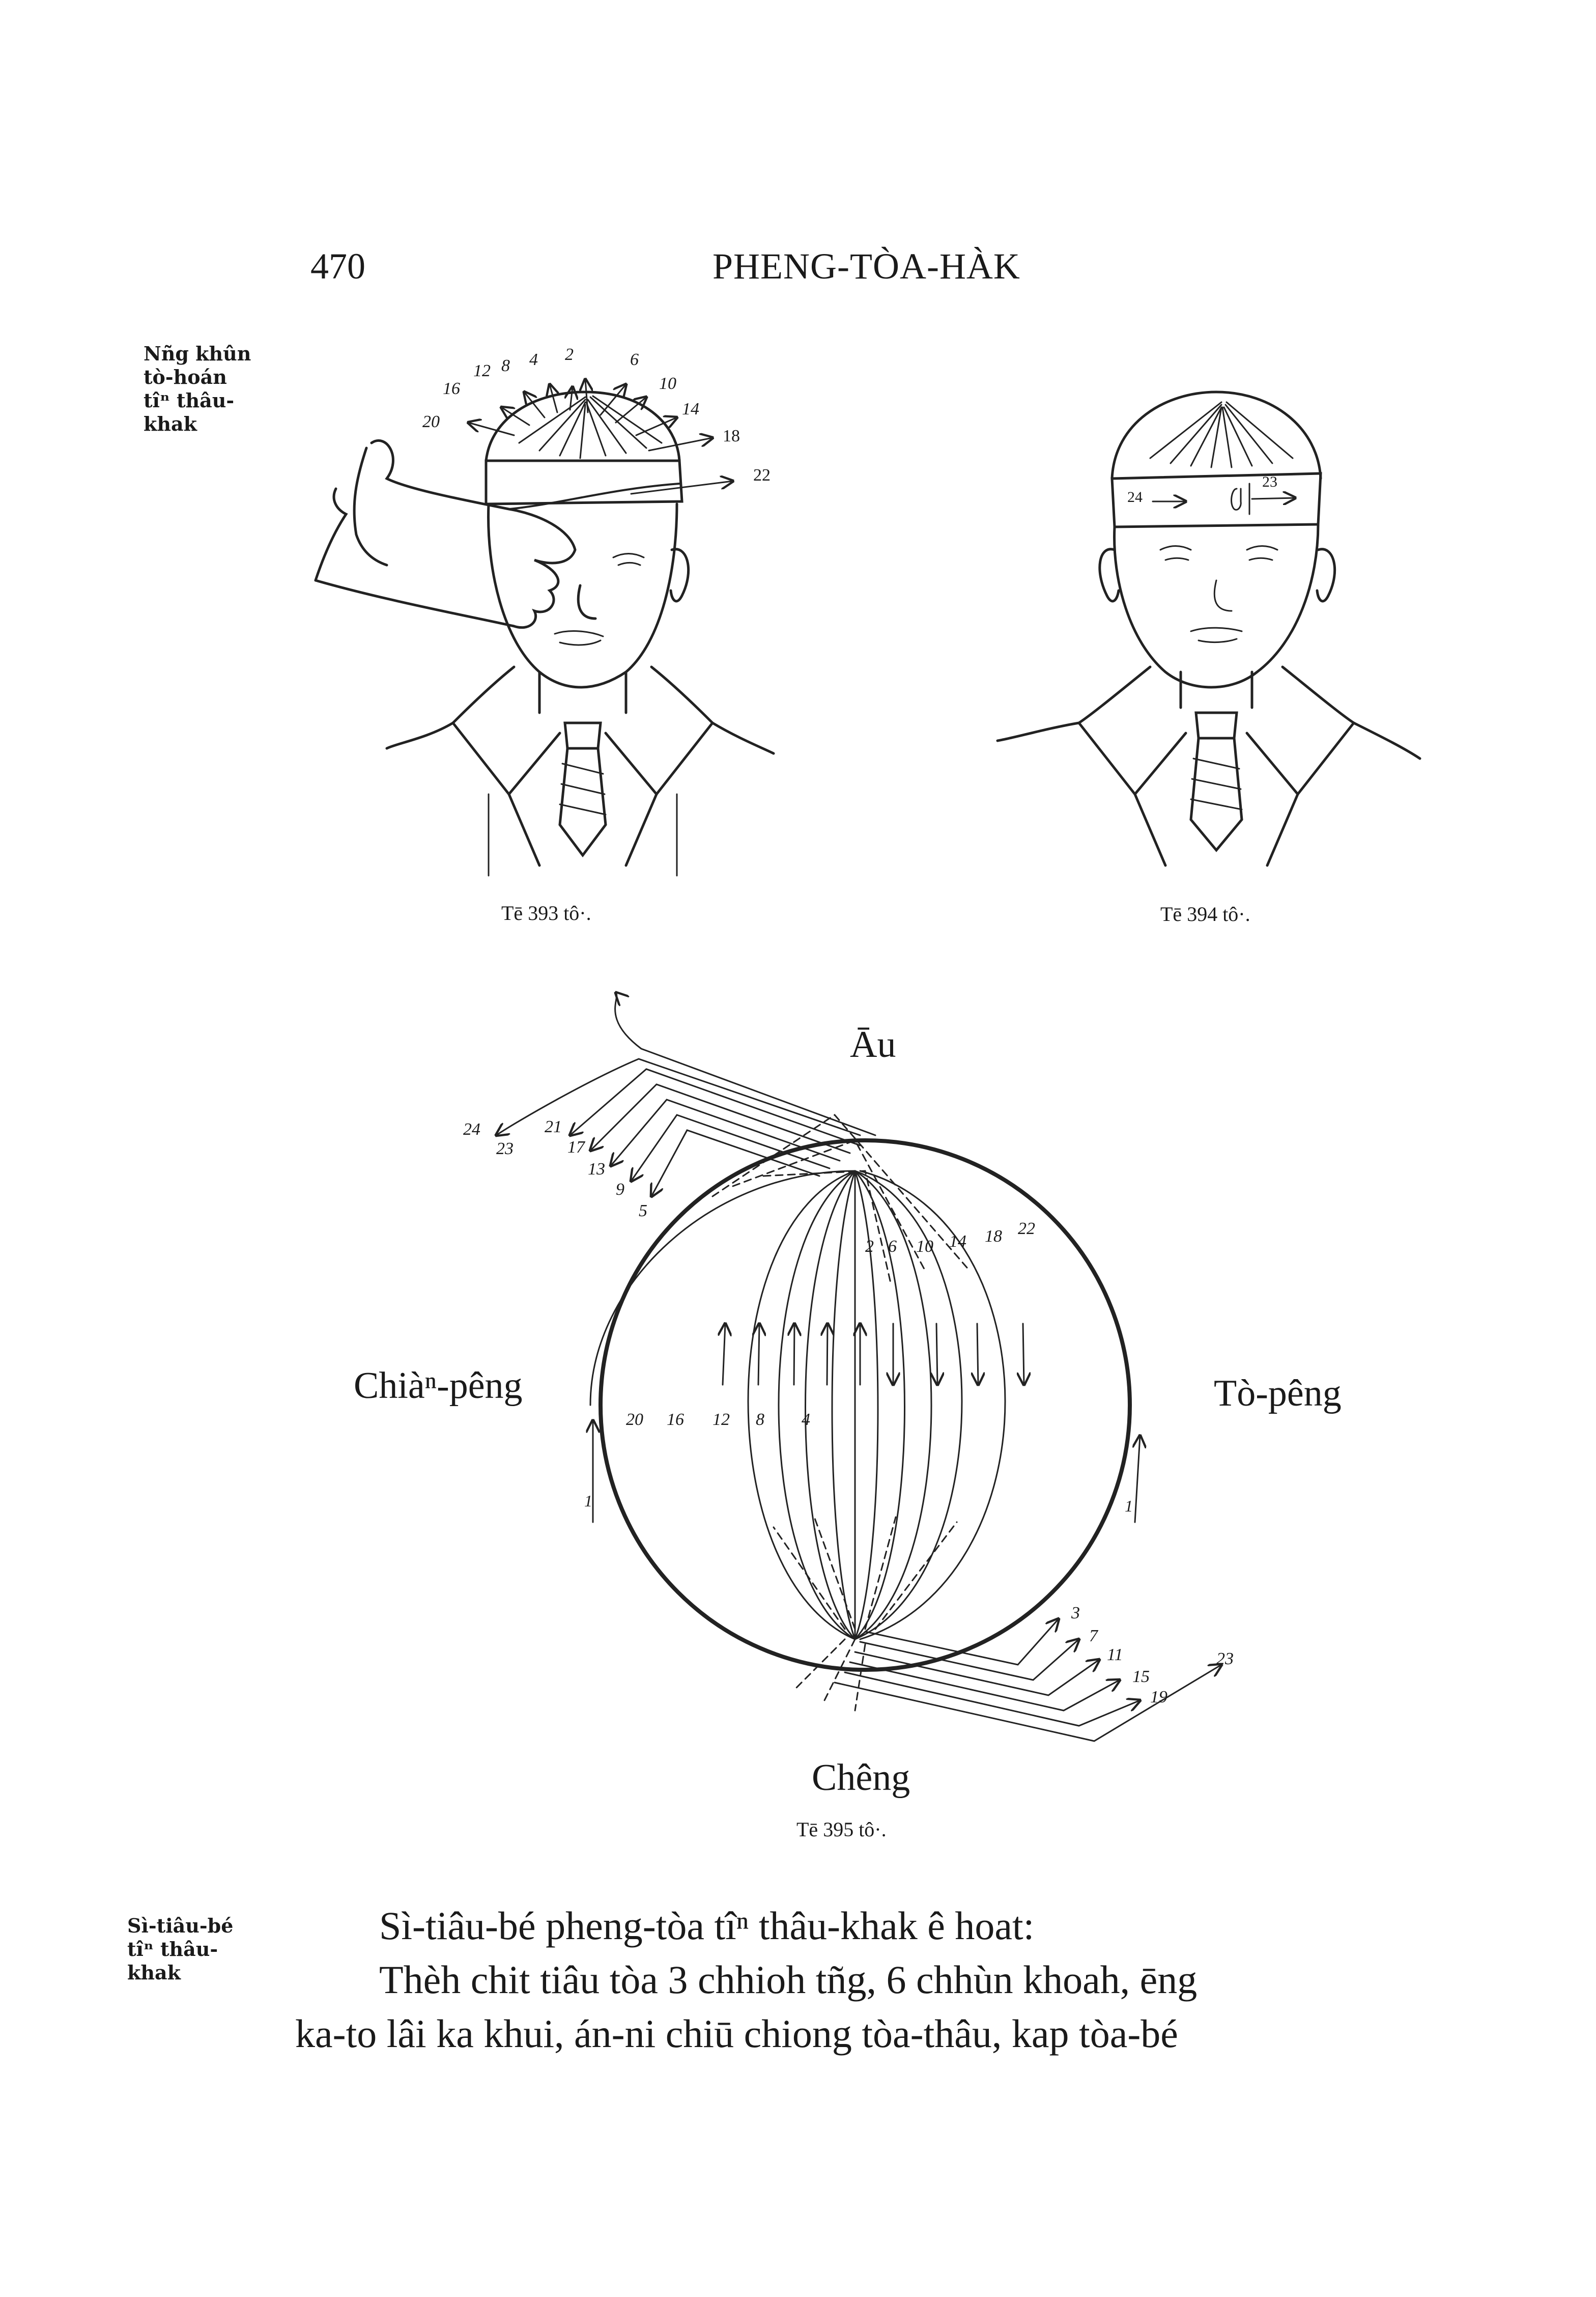 The height and width of the screenshot is (2297, 1596). I want to click on margin-note-line: Sì-tiâu-bé, so click(180, 1925).